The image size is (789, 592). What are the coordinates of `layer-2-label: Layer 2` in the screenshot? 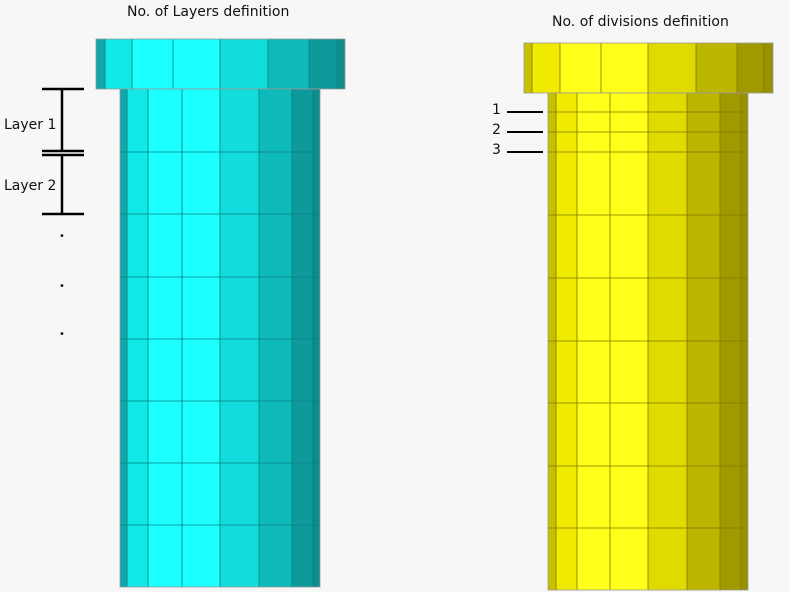 It's located at (30, 186).